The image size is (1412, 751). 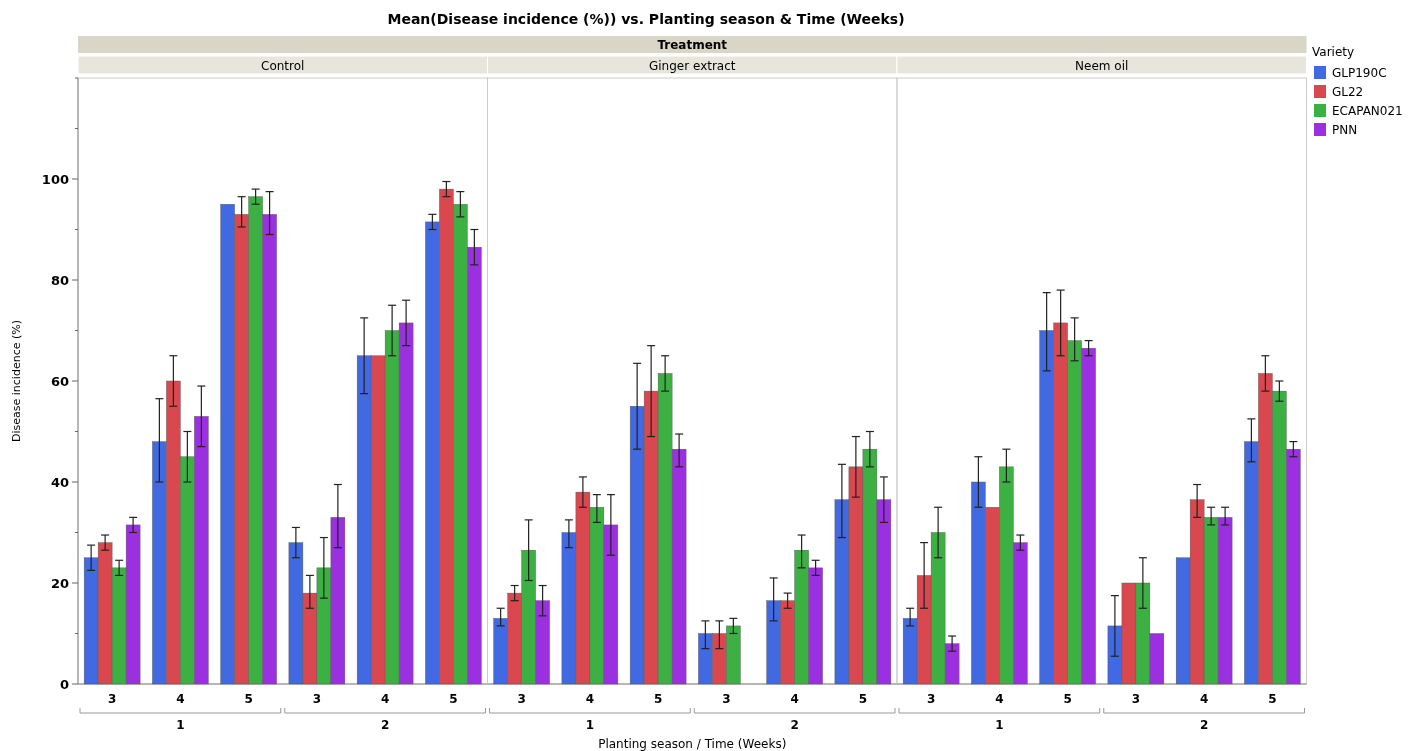 I want to click on chart-title: Control, so click(x=283, y=66).